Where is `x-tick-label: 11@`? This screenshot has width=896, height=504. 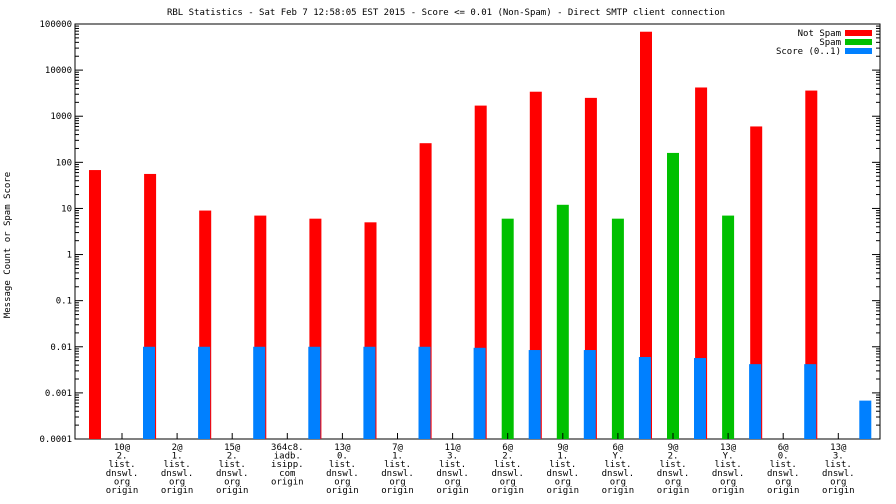 x-tick-label: 11@ is located at coordinates (452, 448).